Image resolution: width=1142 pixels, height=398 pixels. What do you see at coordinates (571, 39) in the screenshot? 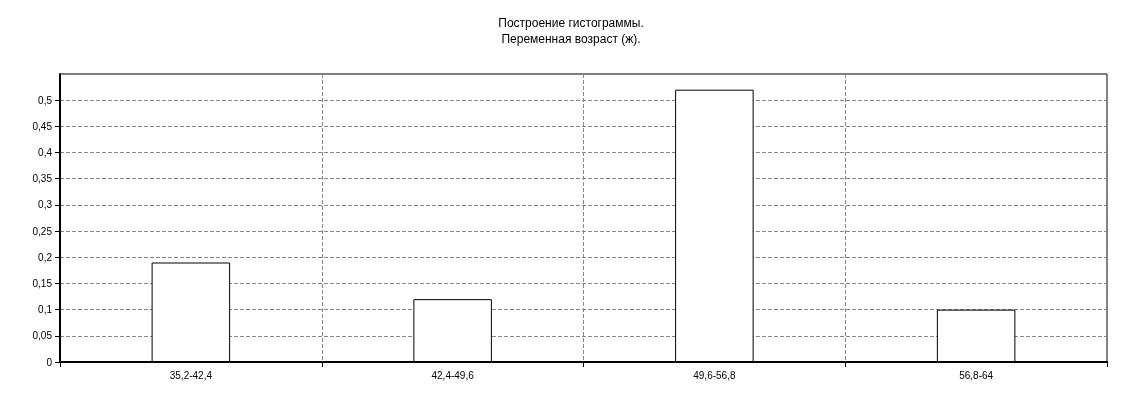
I see `chart-subtitle: Переменная возраст (ж).` at bounding box center [571, 39].